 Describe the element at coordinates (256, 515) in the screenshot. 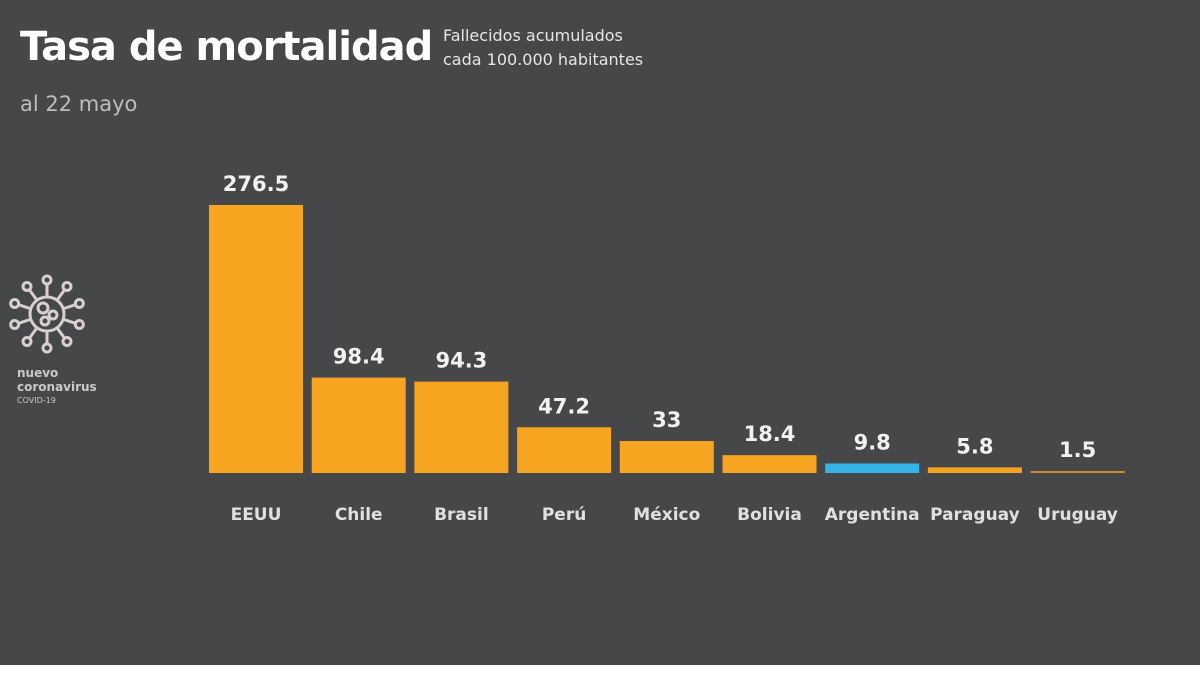

I see `category-label: EEUU` at that location.